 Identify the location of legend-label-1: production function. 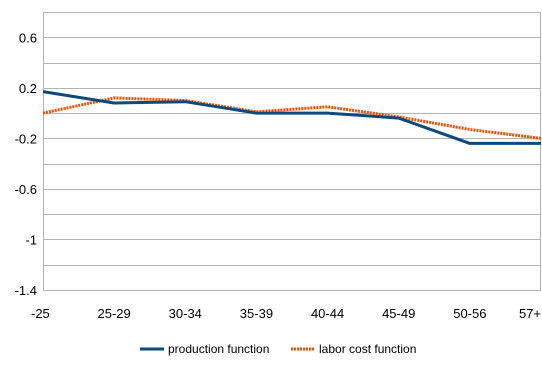
(218, 349).